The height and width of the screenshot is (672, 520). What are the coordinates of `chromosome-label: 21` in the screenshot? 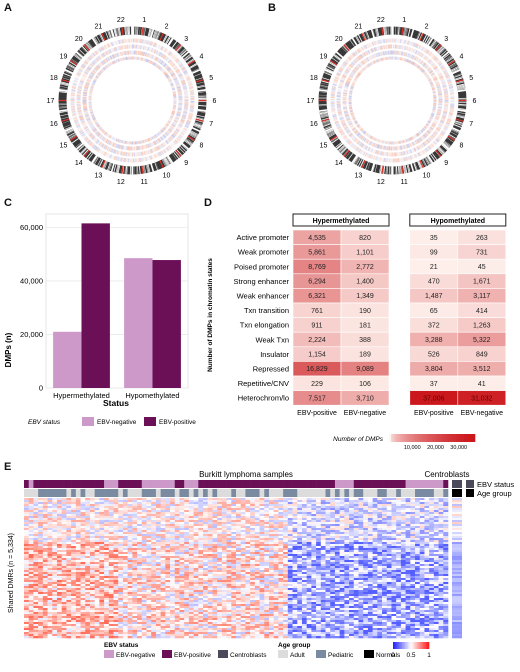 It's located at (99, 26).